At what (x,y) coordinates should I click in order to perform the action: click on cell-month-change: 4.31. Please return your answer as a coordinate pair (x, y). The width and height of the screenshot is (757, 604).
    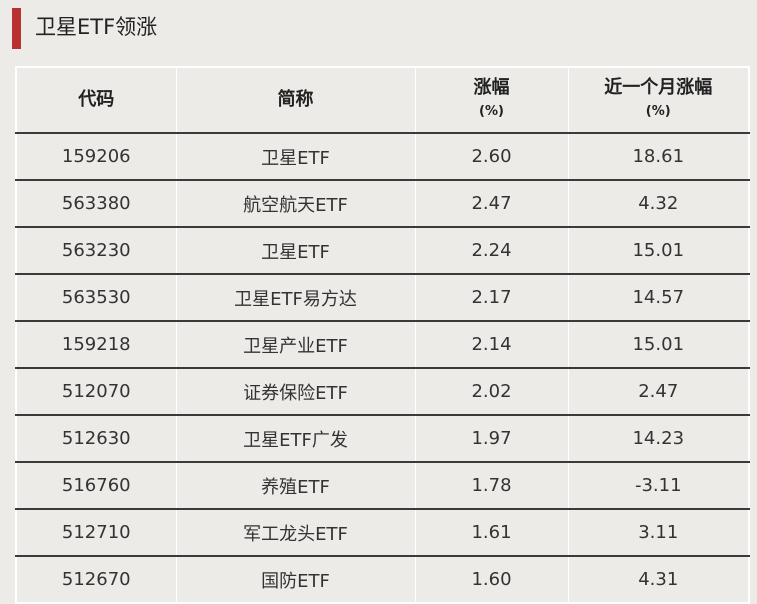
    Looking at the image, I should click on (658, 579).